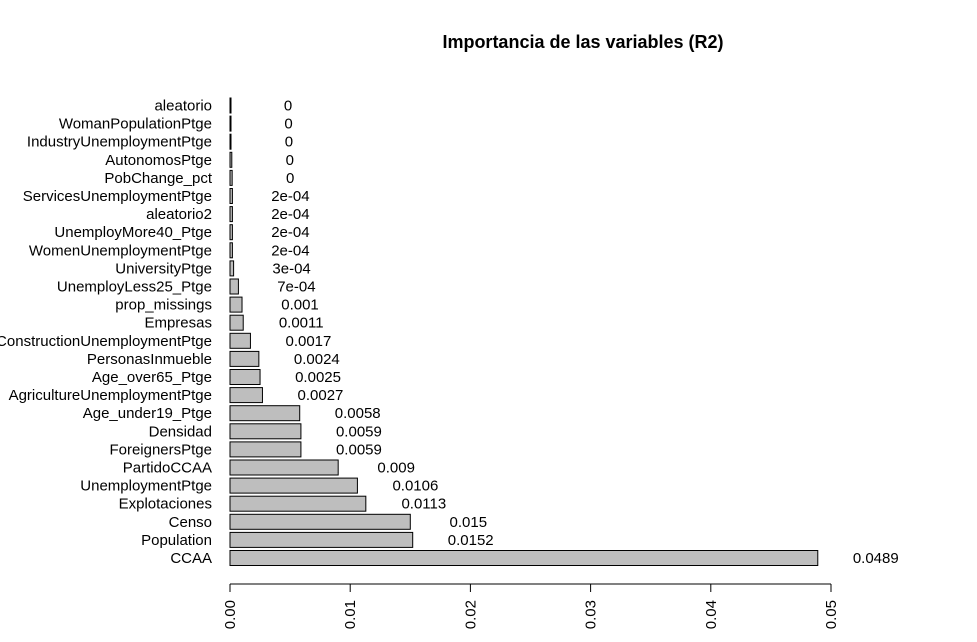 The image size is (977, 642). I want to click on category-label: PersonasInmueble, so click(149, 359).